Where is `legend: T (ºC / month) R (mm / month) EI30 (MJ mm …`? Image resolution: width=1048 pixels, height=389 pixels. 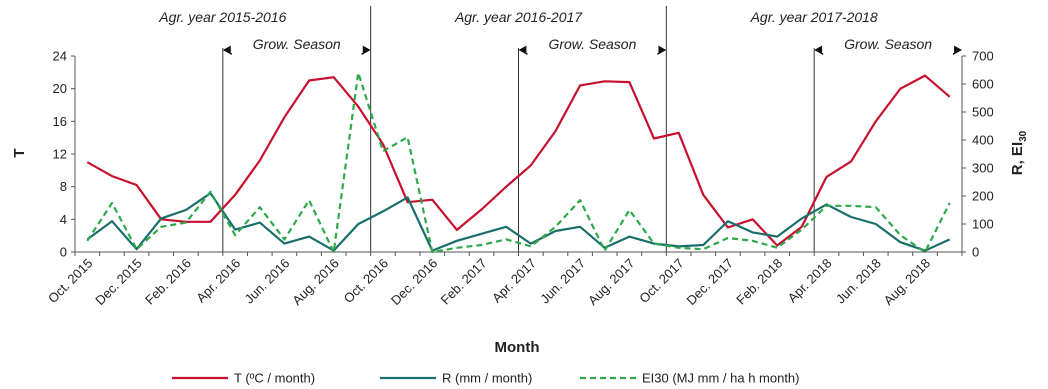 legend: T (ºC / month) R (mm / month) EI30 (MJ mm … is located at coordinates (486, 378).